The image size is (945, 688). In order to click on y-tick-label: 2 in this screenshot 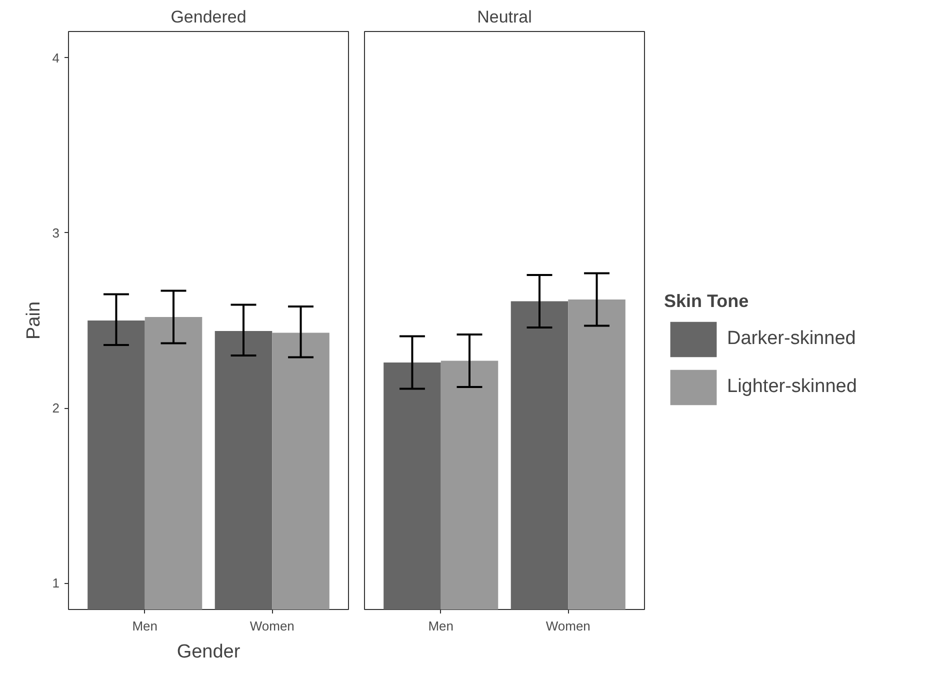, I will do `click(56, 408)`.